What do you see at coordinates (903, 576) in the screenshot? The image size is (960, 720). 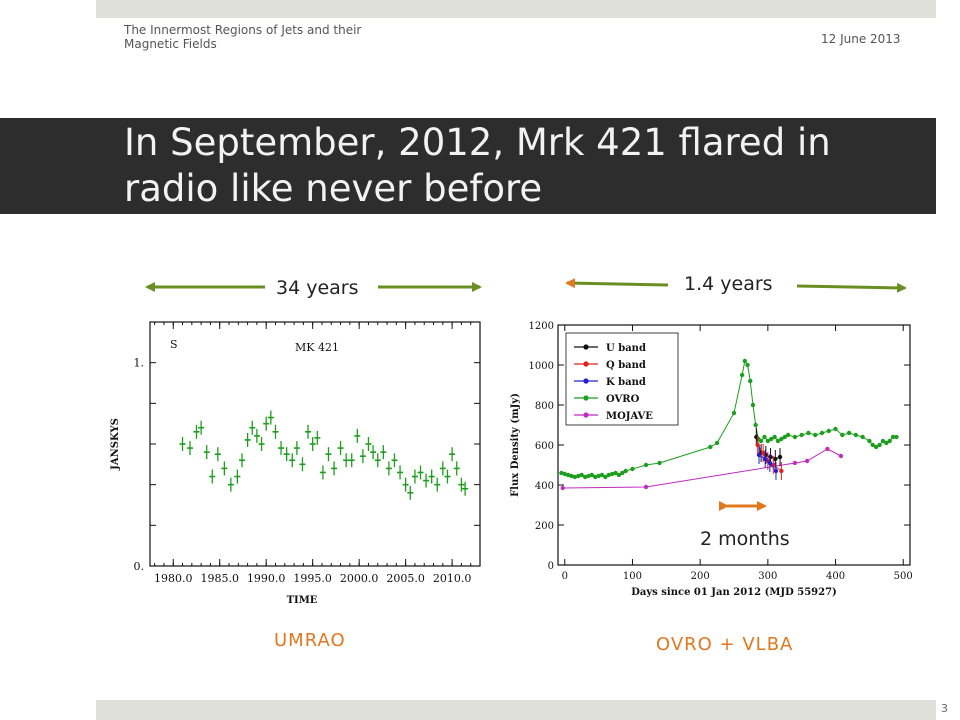 I see `right-x-tick-label: 500` at bounding box center [903, 576].